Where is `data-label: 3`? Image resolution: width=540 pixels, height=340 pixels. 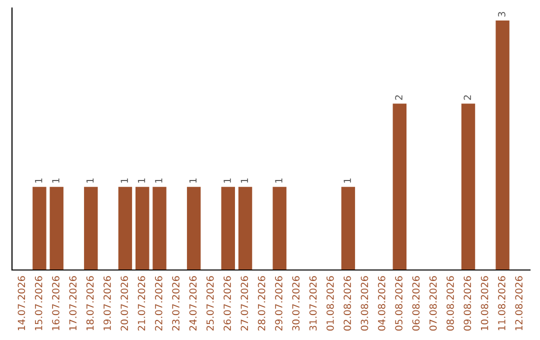 data-label: 3 is located at coordinates (502, 14).